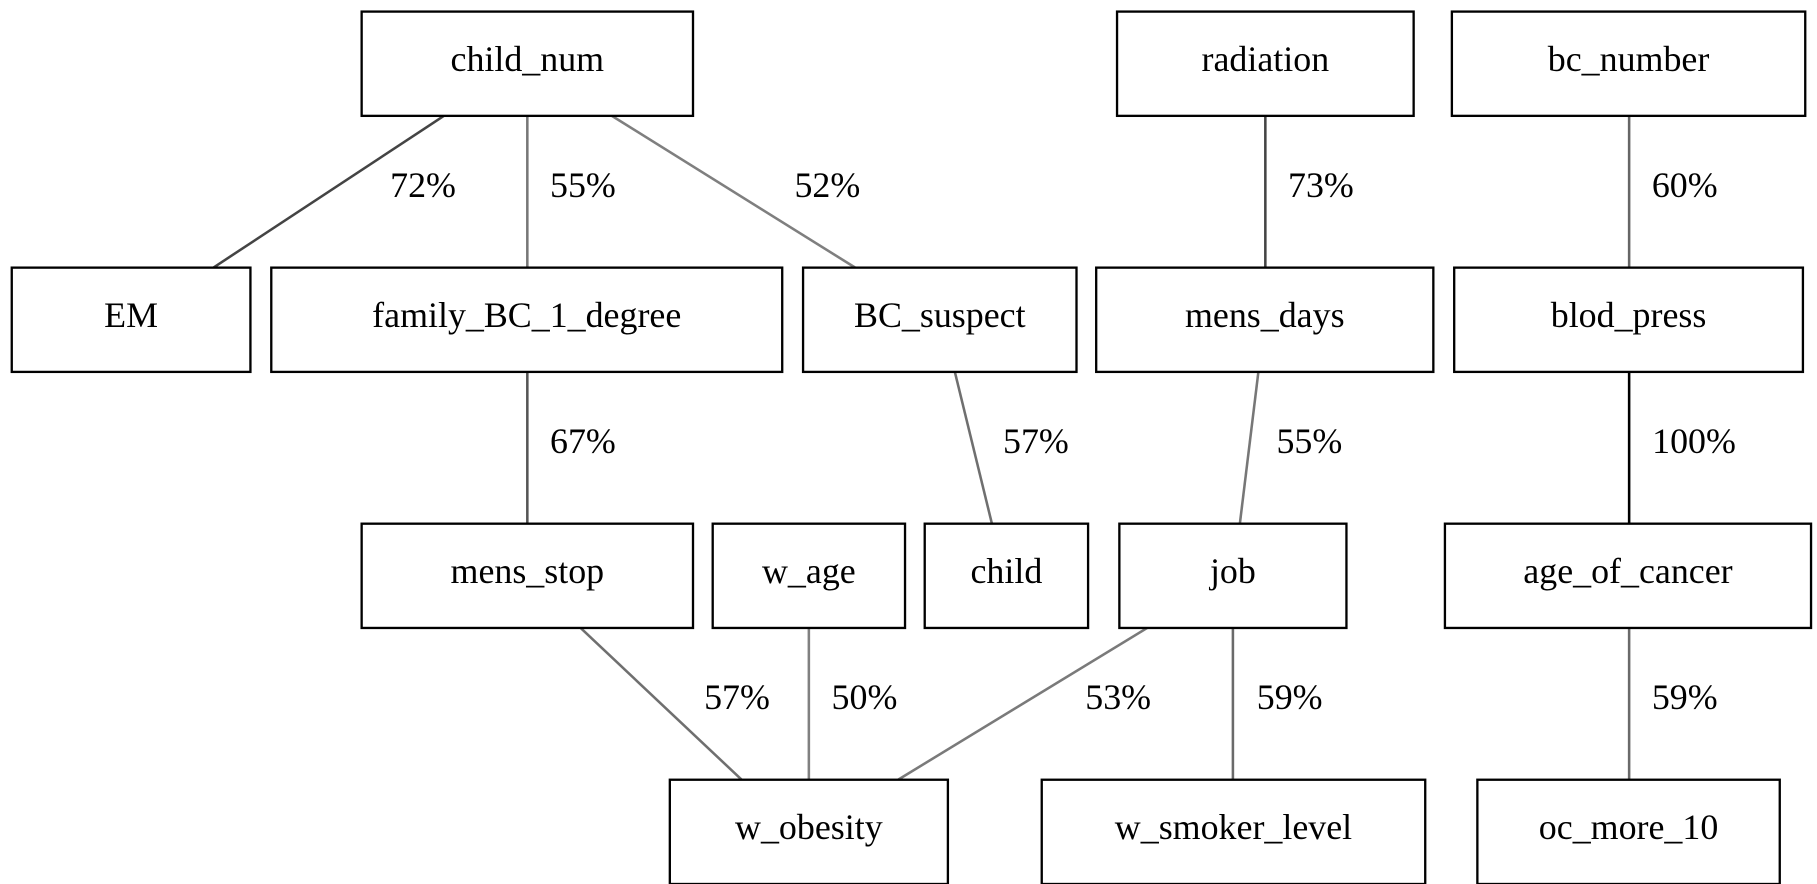  Describe the element at coordinates (865, 697) in the screenshot. I see `edge-label: 50%` at that location.